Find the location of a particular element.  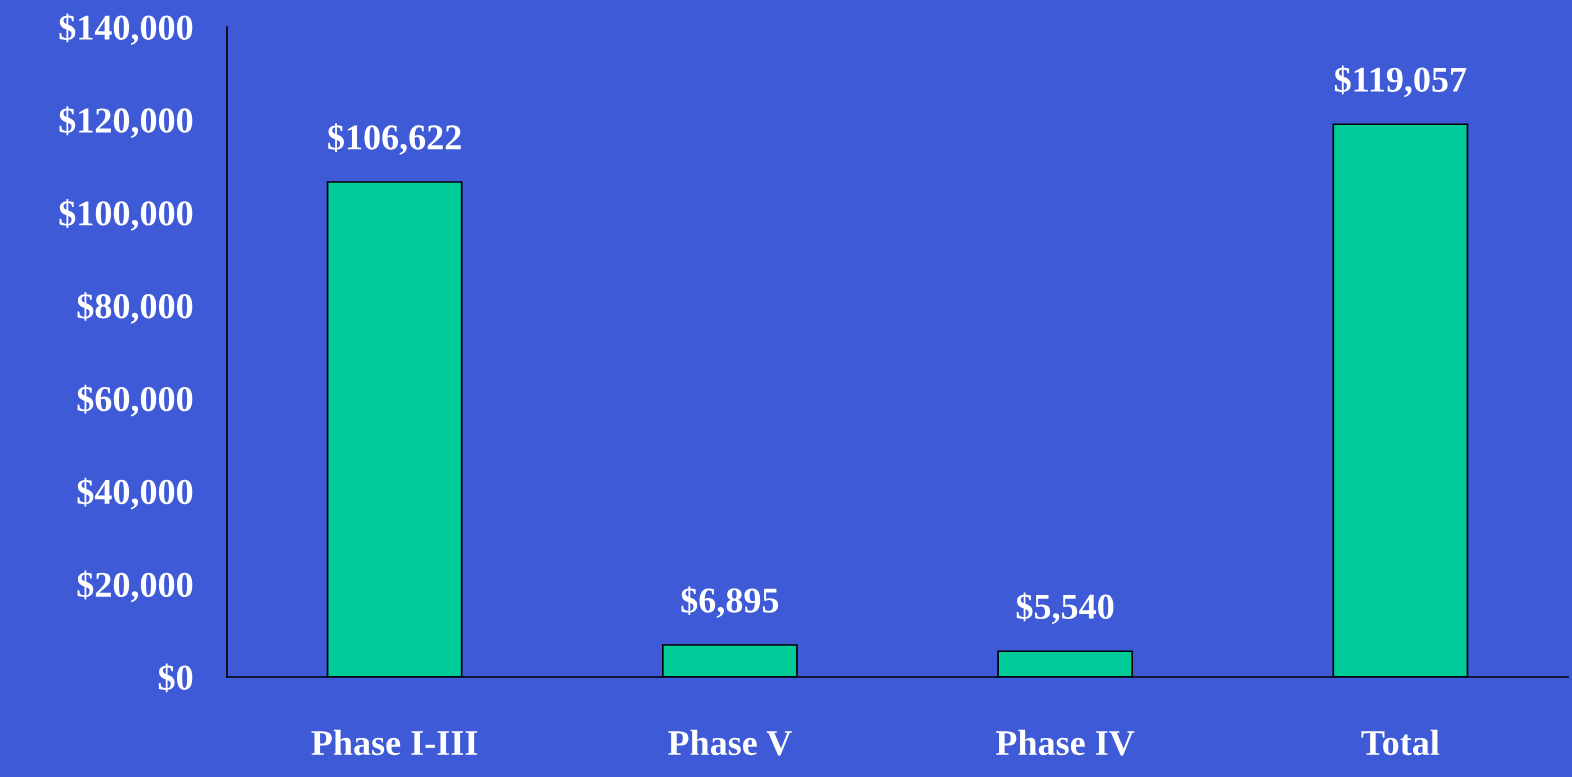

y-tick-label: $0 is located at coordinates (175, 678).